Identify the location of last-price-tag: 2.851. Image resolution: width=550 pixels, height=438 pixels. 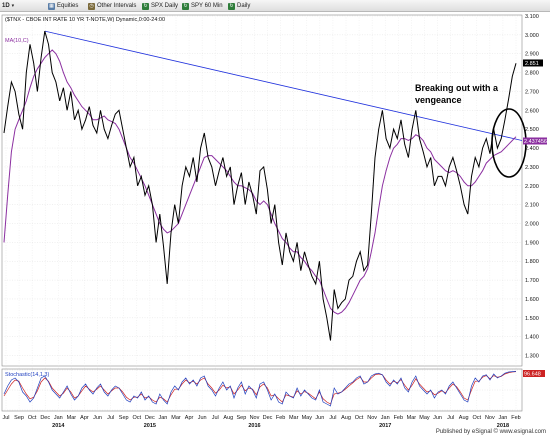
(533, 63).